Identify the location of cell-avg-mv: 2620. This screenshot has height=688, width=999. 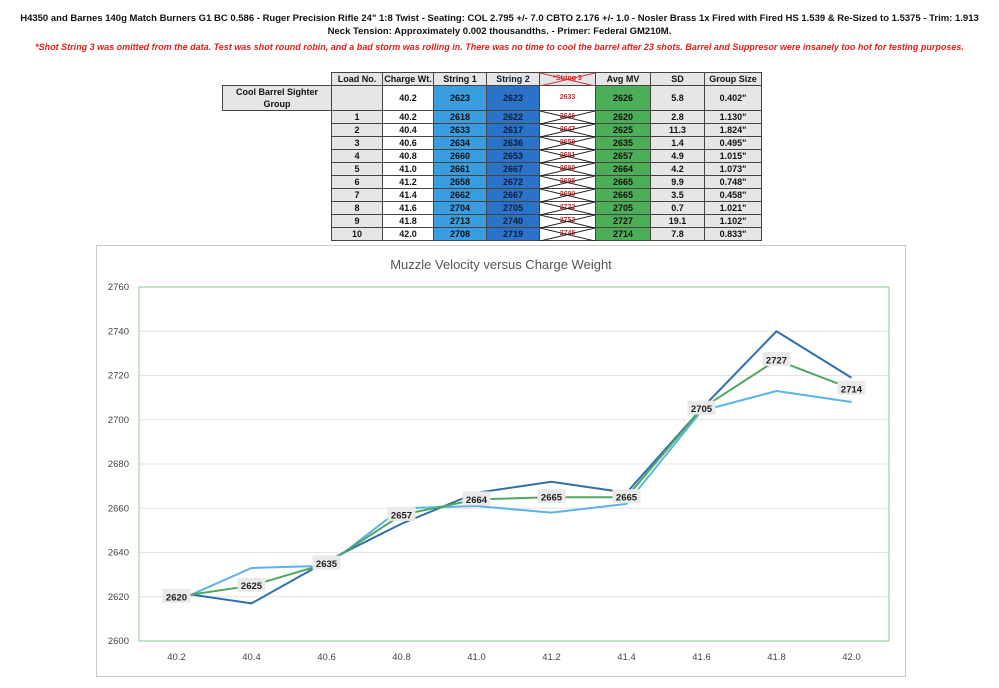
(623, 117).